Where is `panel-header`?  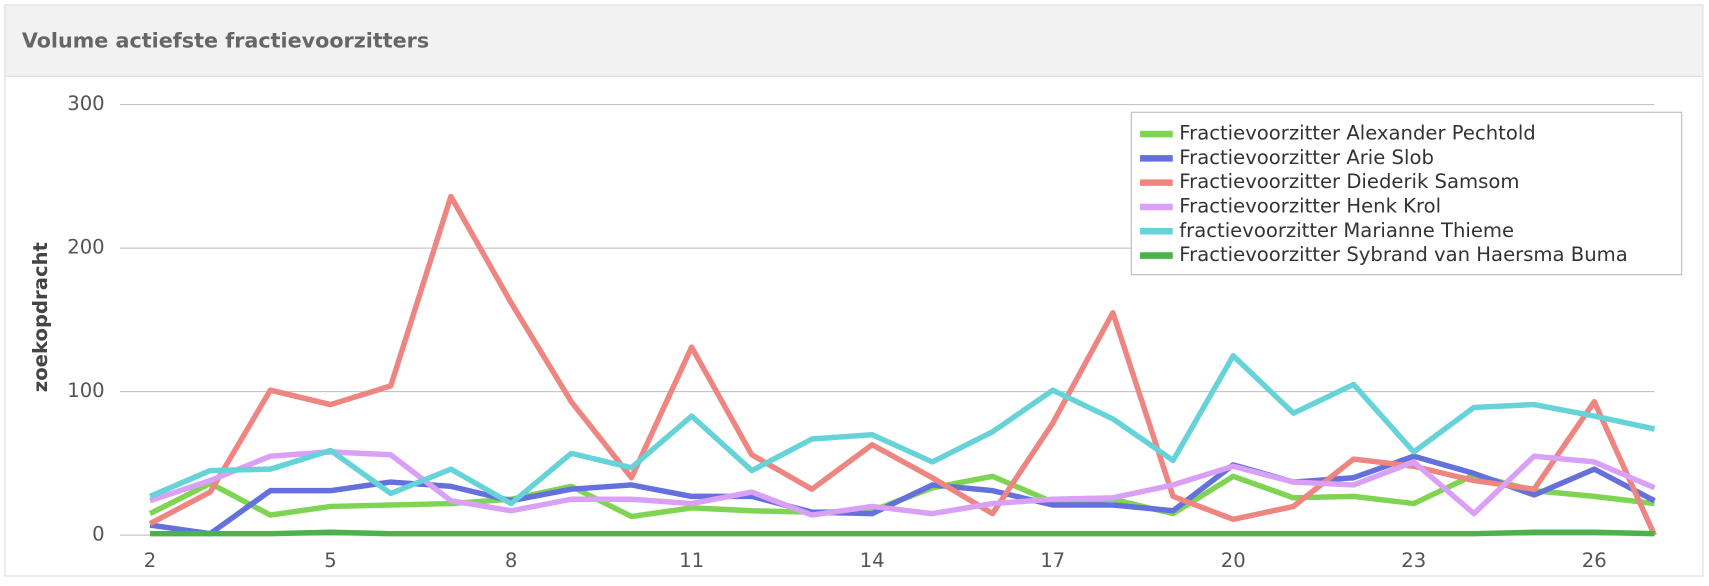
panel-header is located at coordinates (854, 41).